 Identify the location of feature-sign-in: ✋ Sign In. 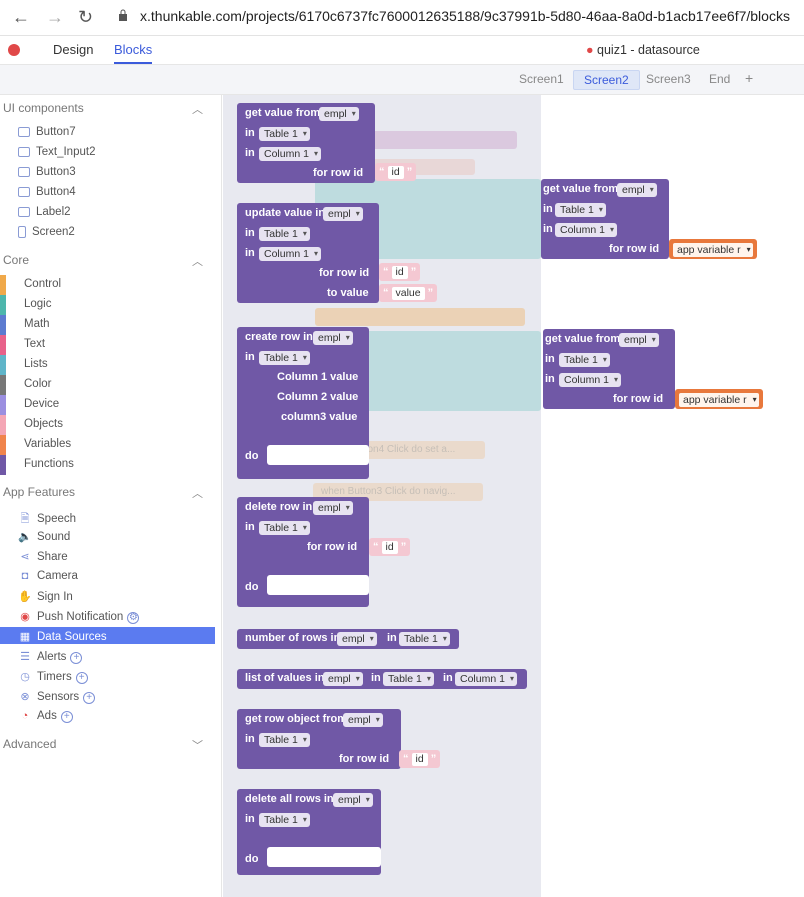
(45, 597).